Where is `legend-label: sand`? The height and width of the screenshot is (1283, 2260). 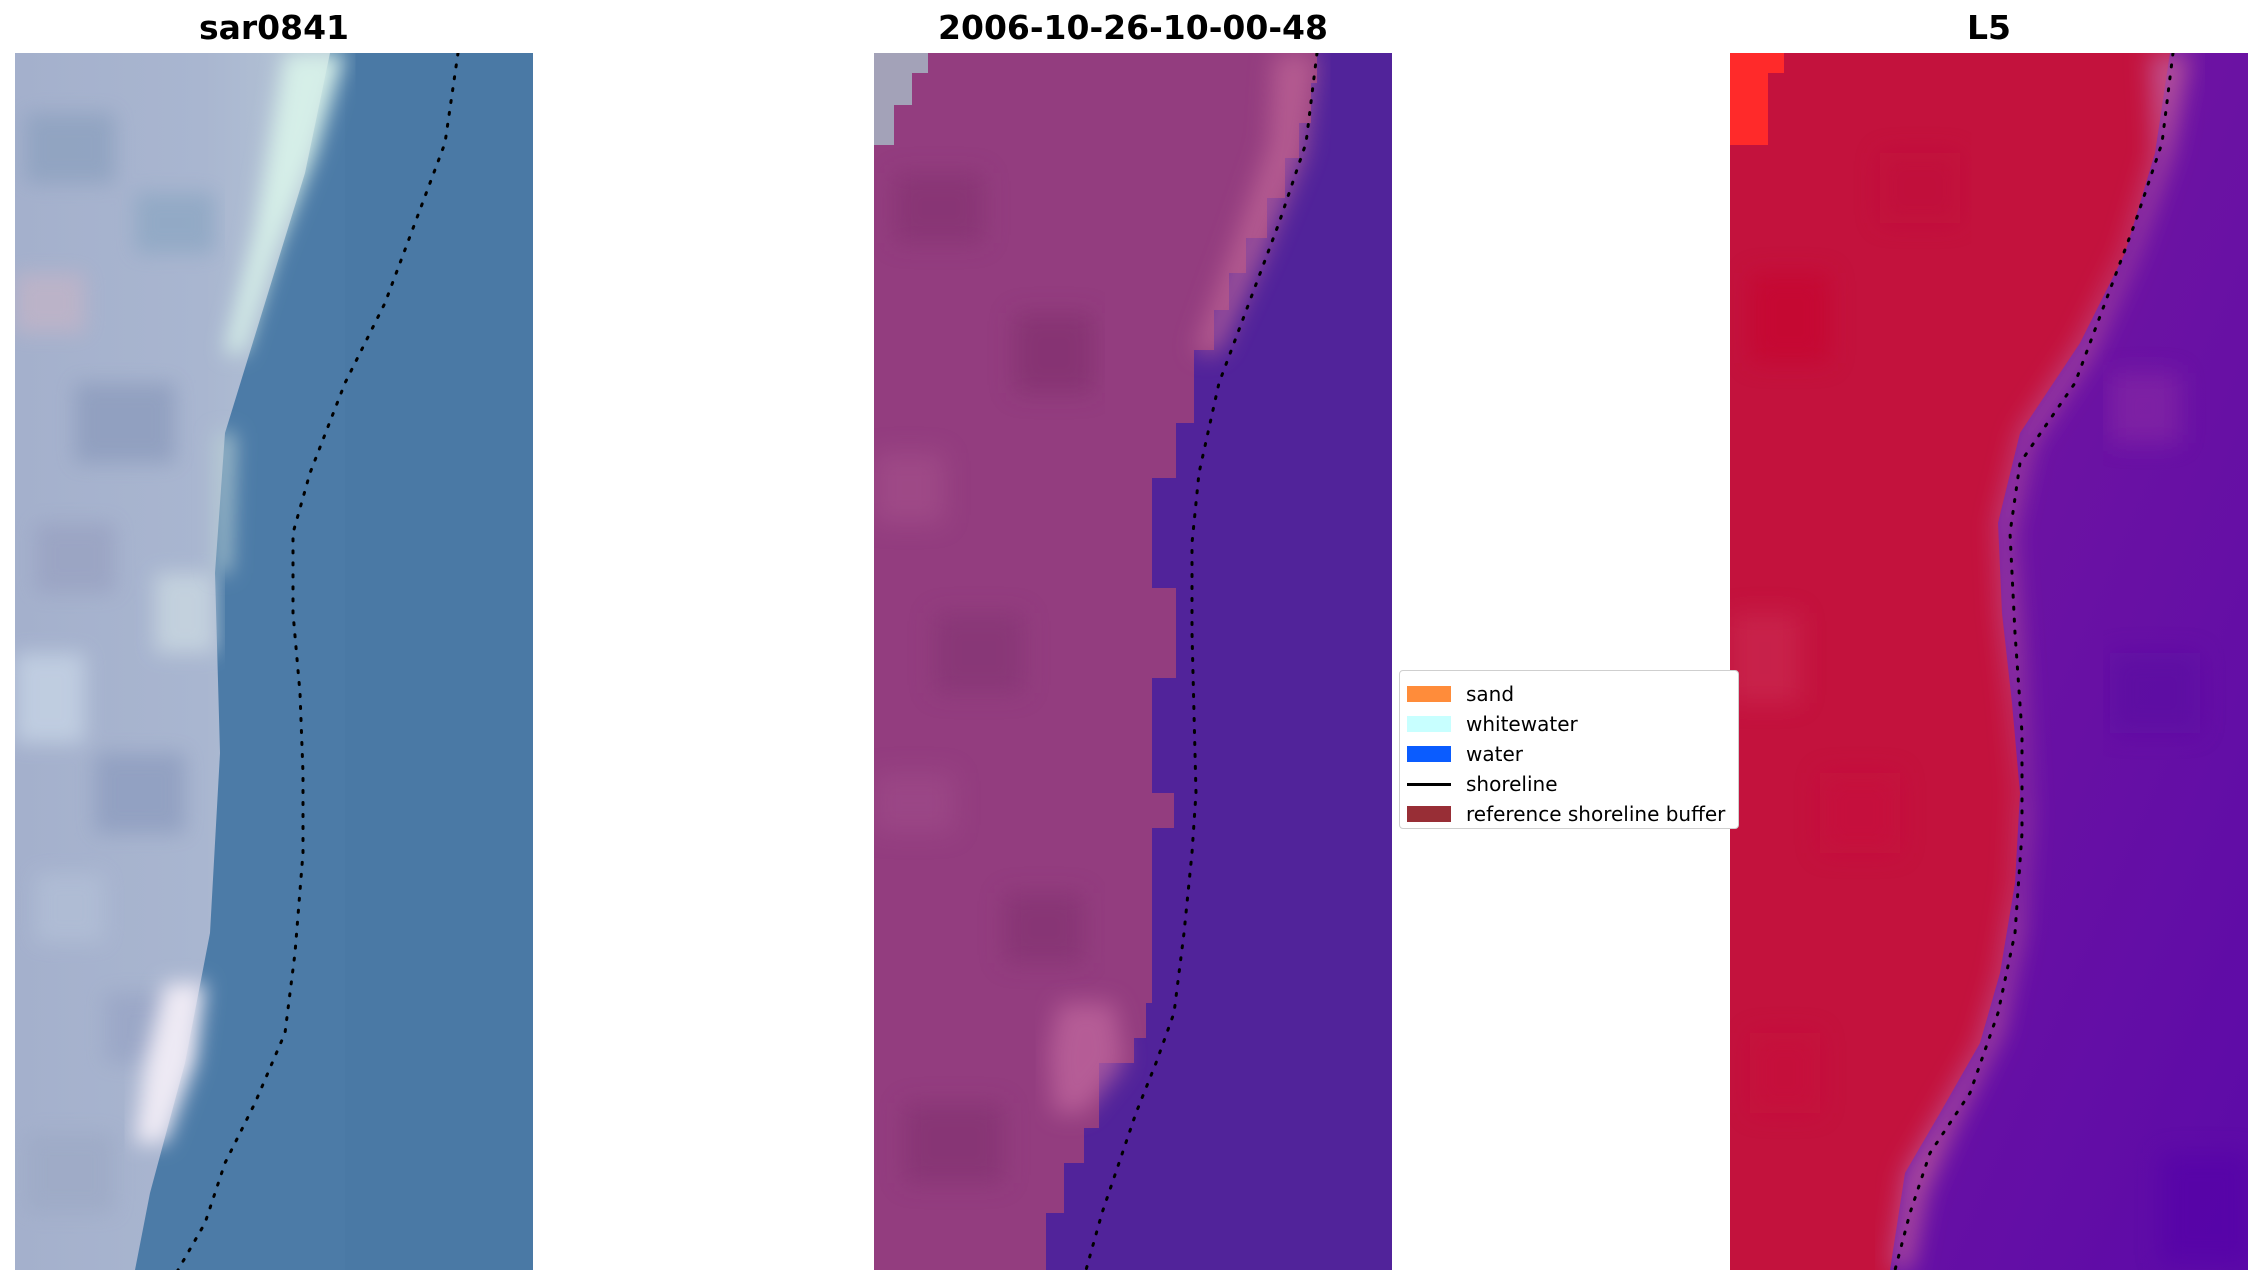 legend-label: sand is located at coordinates (1490, 694).